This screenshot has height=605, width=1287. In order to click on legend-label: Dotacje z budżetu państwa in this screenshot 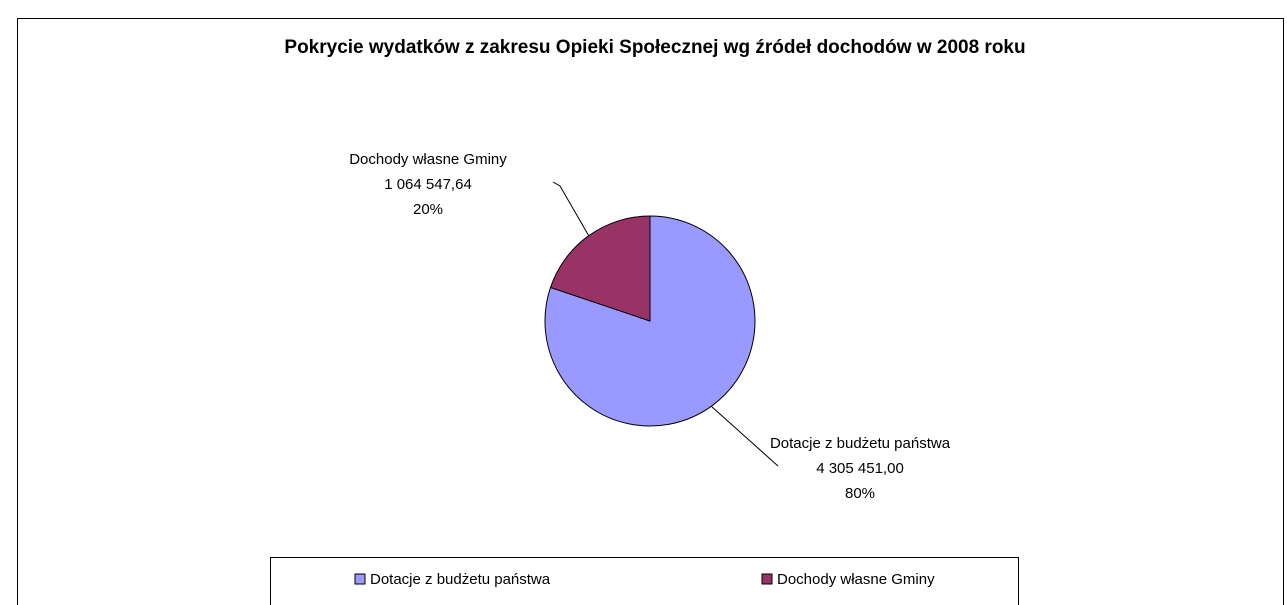, I will do `click(460, 579)`.